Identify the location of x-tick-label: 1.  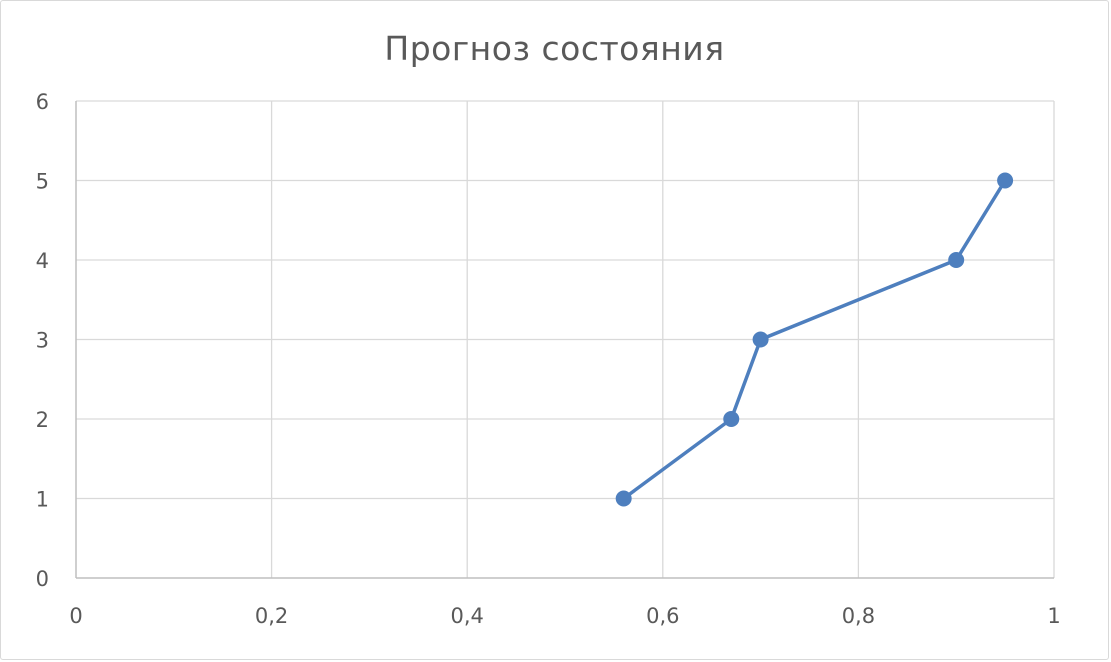
(1053, 616).